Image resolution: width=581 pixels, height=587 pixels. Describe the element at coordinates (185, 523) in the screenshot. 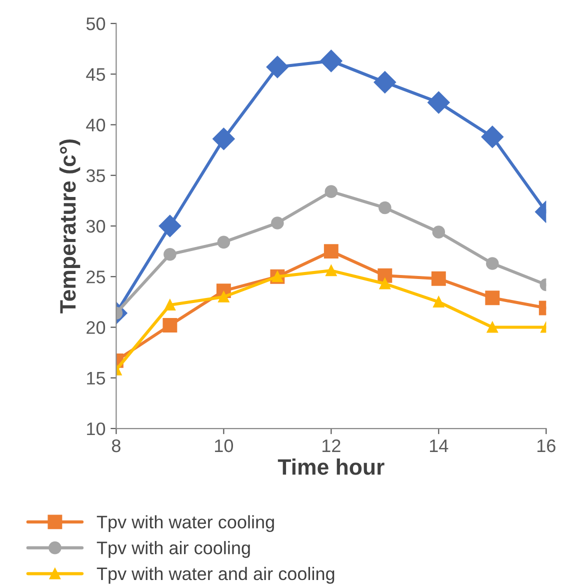

I see `legend-label: Tpv with water cooling` at that location.